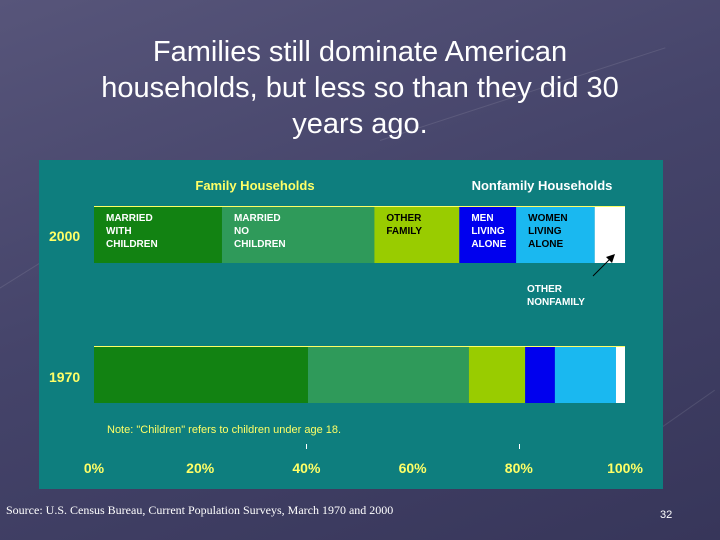  I want to click on bar-segment-women_living_alone-1970, so click(585, 375).